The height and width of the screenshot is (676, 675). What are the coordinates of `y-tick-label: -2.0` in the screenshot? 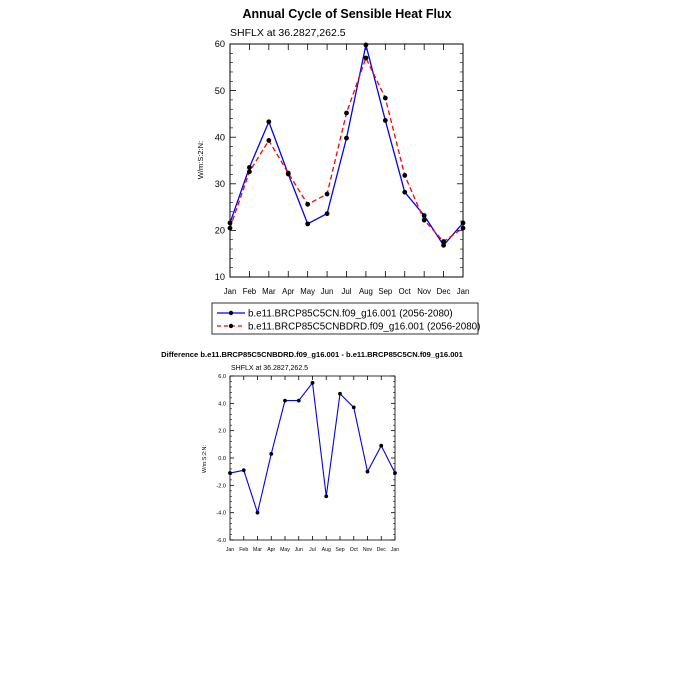 It's located at (221, 486).